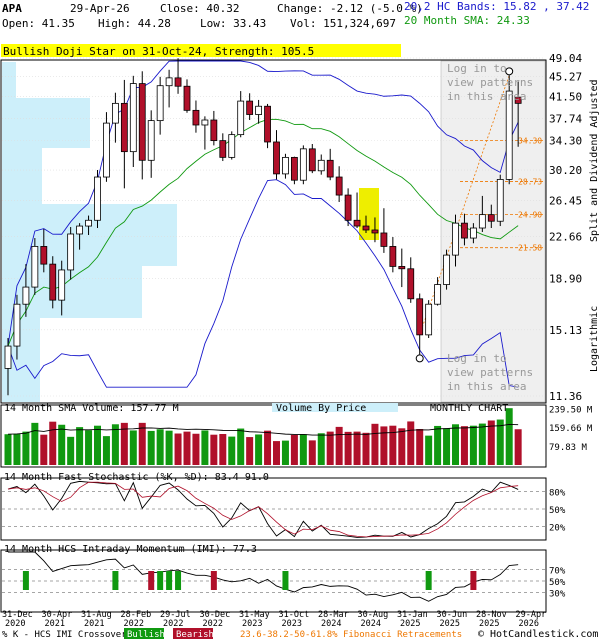 Image resolution: width=600 pixels, height=640 pixels. Describe the element at coordinates (263, 576) in the screenshot. I see `imi-line` at that location.